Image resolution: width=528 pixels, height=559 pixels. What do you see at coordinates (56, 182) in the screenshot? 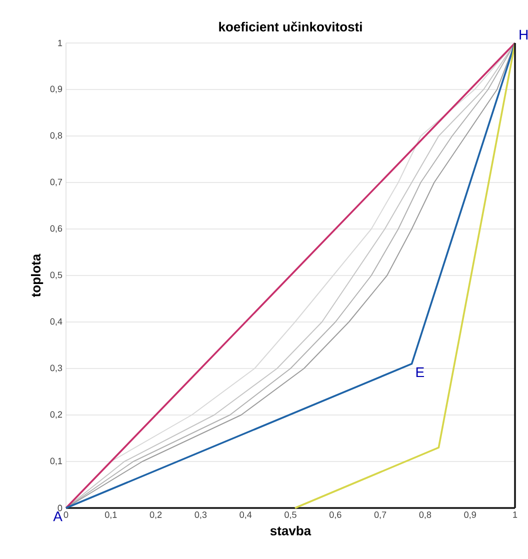
I see `y-tick-label: 0,7` at bounding box center [56, 182].